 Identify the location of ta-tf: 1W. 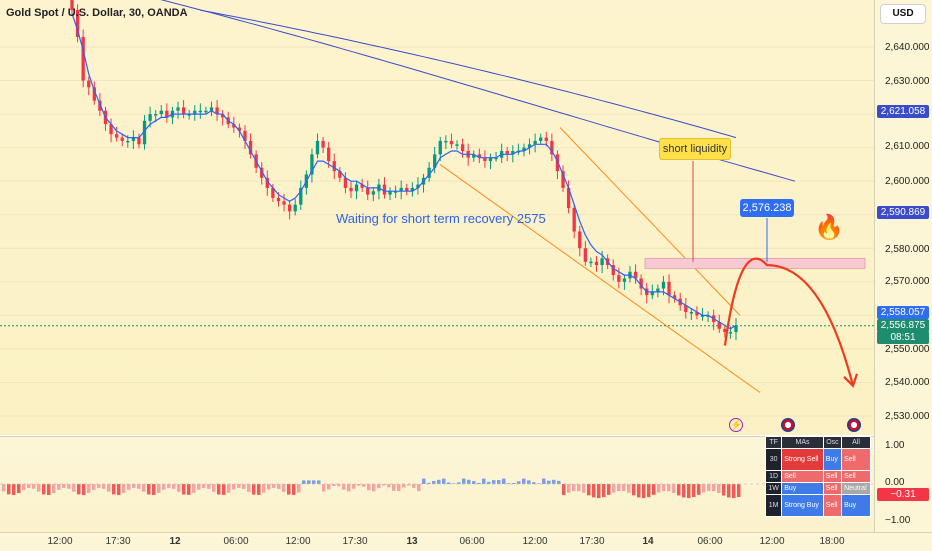
(773, 488).